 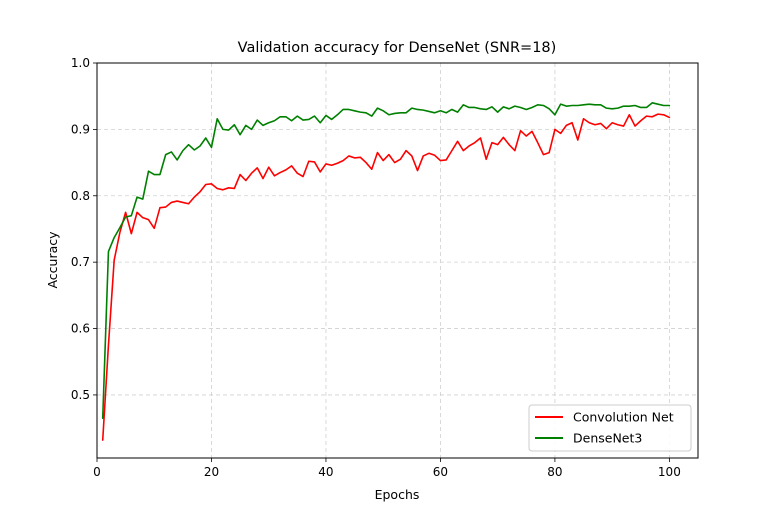 What do you see at coordinates (623, 417) in the screenshot?
I see `legend-label-convolution-net: Convolution Net` at bounding box center [623, 417].